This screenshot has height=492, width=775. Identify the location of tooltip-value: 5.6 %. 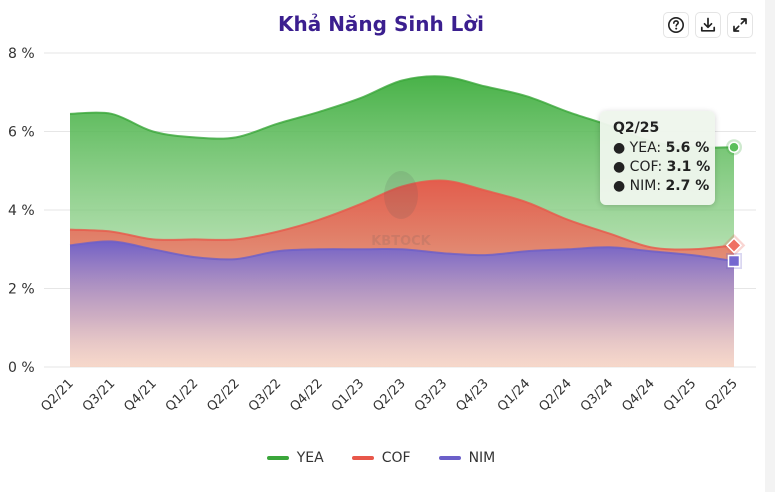
(687, 148).